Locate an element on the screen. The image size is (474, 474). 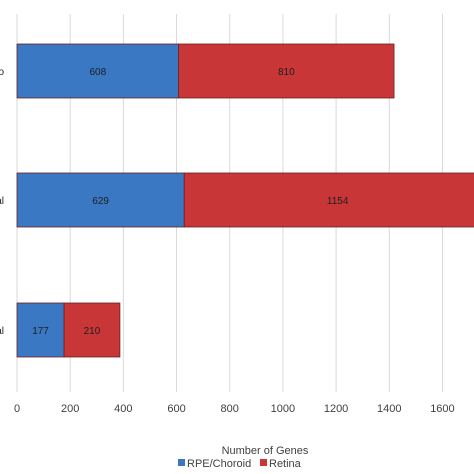
x-tick-label: 1200 is located at coordinates (336, 409).